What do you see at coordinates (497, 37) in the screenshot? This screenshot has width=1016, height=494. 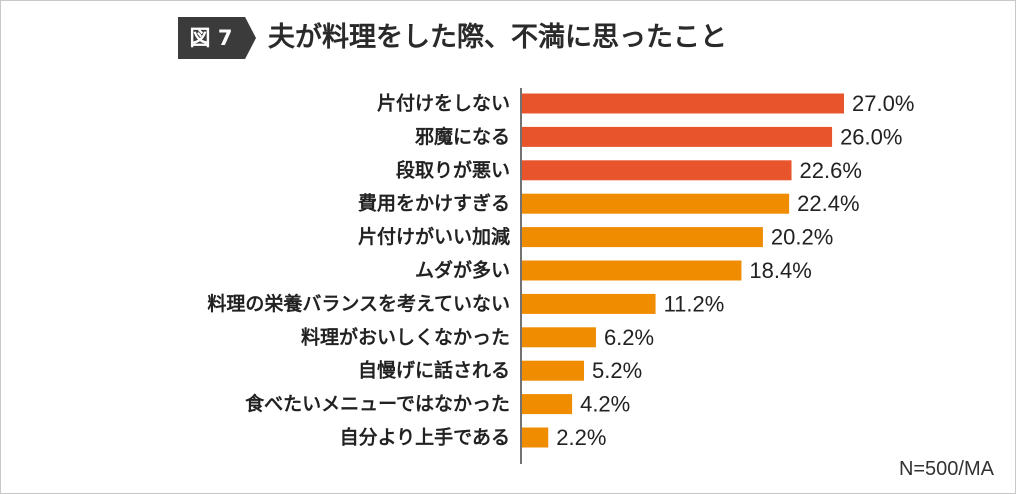 I see `chart-title: 夫が料理をした際、不満に思ったこと` at bounding box center [497, 37].